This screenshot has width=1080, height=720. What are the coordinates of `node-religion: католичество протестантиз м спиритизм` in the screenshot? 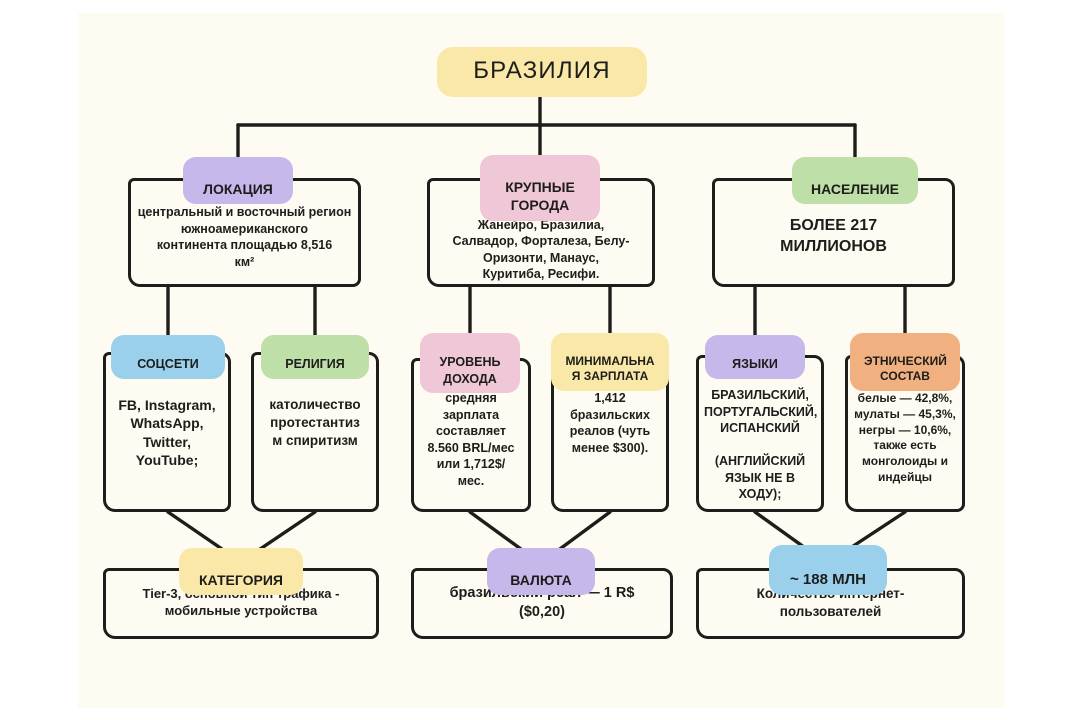 It's located at (318, 436).